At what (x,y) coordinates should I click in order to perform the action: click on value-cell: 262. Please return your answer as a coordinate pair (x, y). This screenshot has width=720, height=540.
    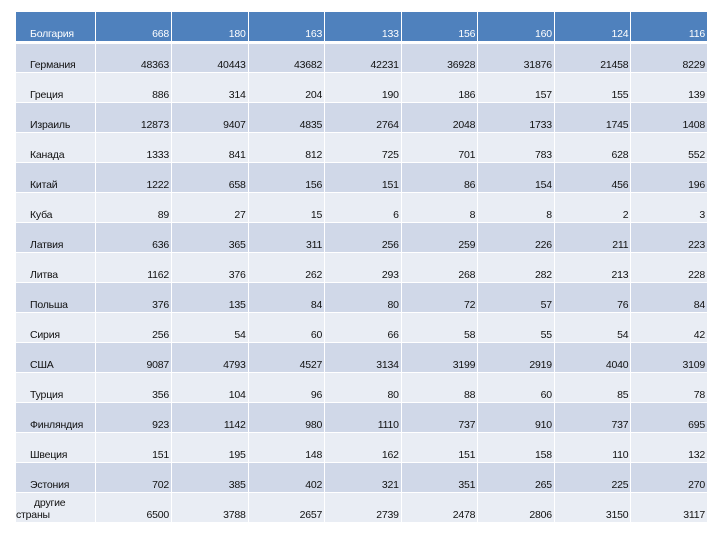
    Looking at the image, I should click on (287, 267).